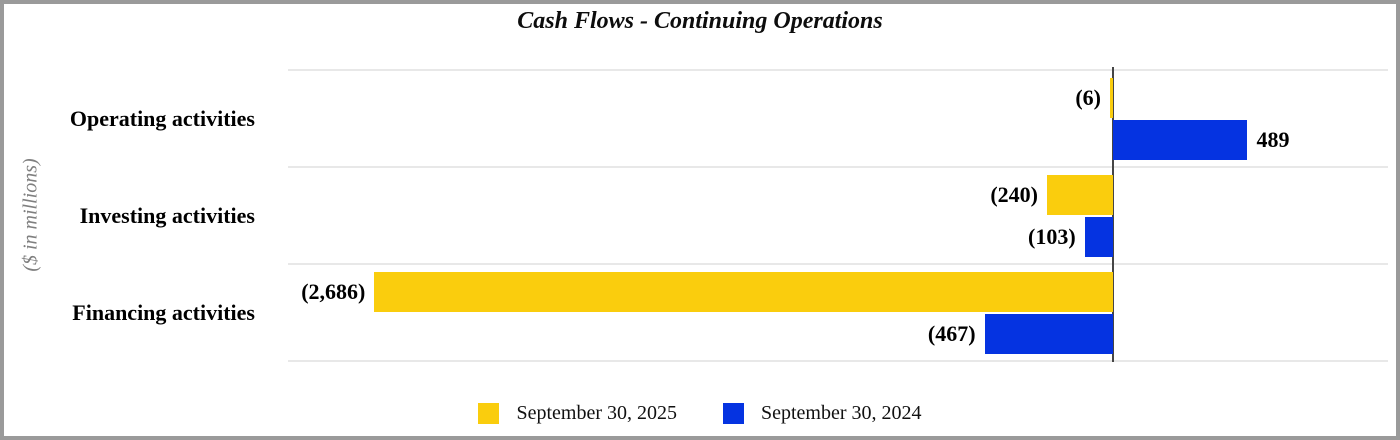  I want to click on category-label-operating-activities: Operating activities, so click(162, 118).